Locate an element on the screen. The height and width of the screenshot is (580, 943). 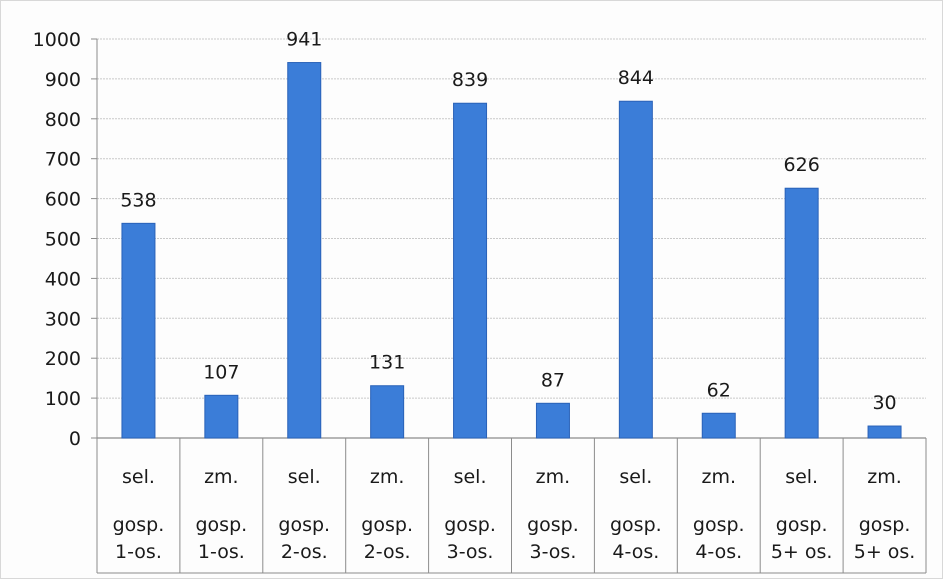
category-label-8-2: 5+ os. is located at coordinates (802, 552).